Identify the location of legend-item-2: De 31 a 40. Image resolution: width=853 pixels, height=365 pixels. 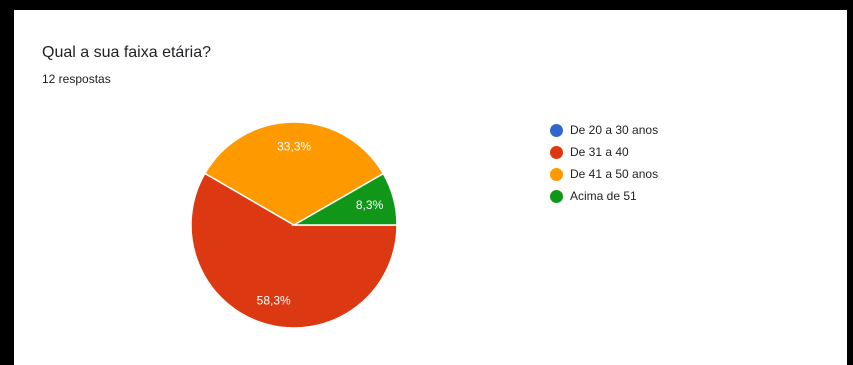
(604, 152).